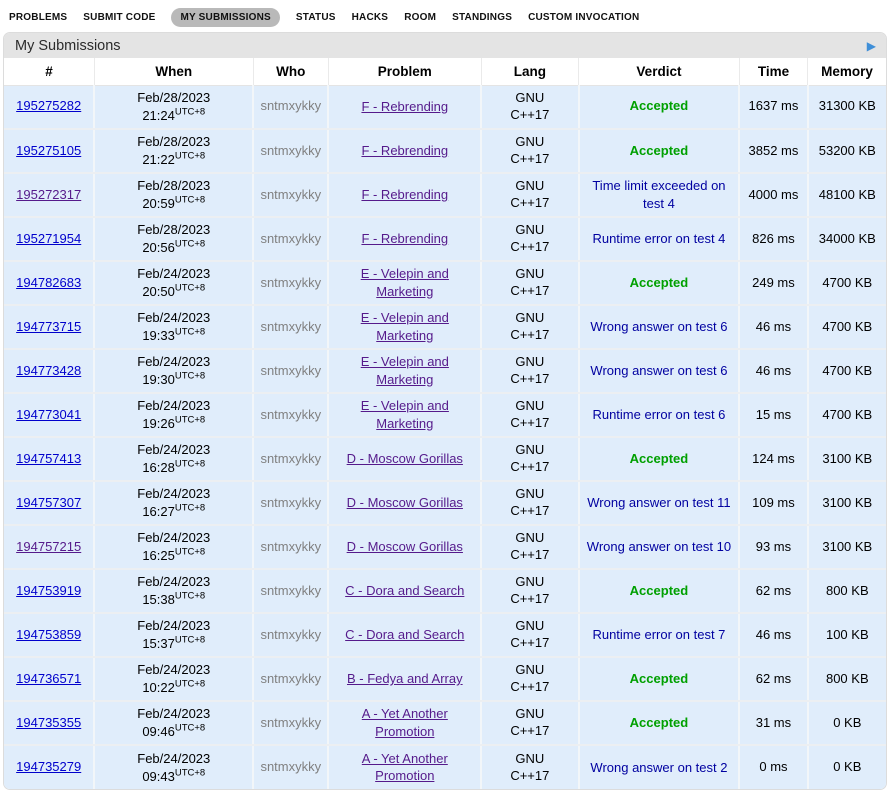  What do you see at coordinates (773, 546) in the screenshot?
I see `submission-exec-time: 93 ms` at bounding box center [773, 546].